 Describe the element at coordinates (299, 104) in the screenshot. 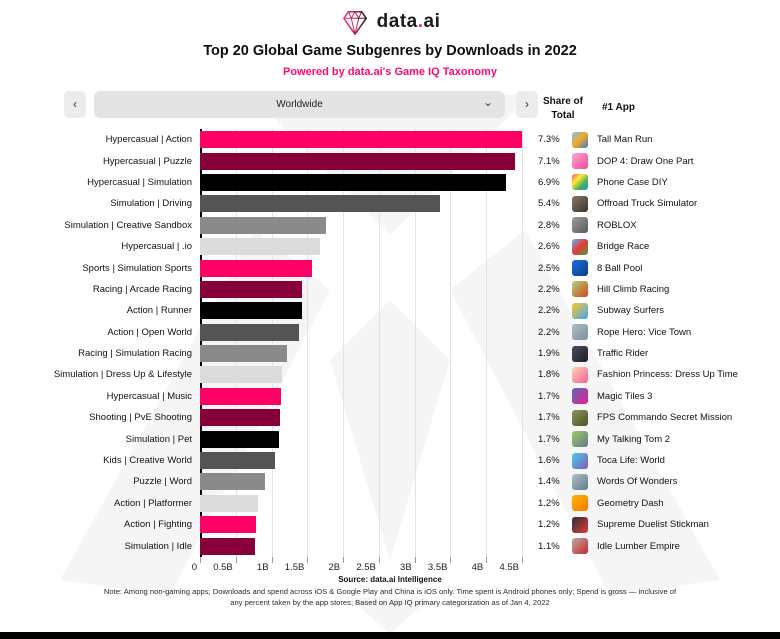

I see `region-dropdown: Worldwide ⌄` at that location.